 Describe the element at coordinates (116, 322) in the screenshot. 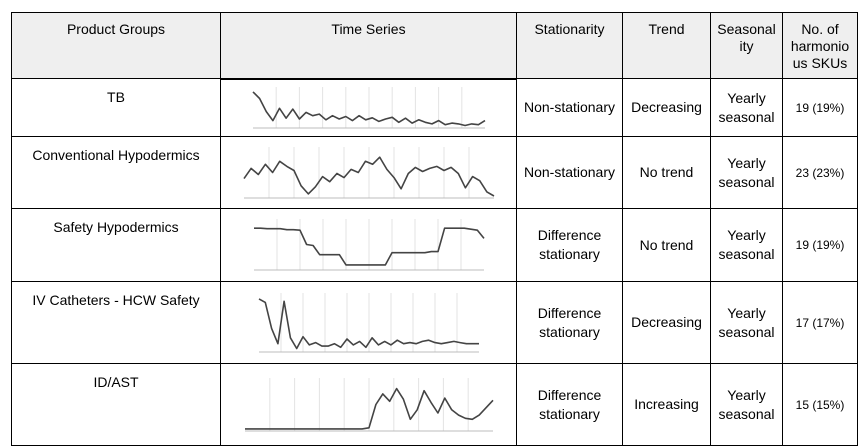

I see `product-group-cell: IV Catheters - HCW Safety` at that location.